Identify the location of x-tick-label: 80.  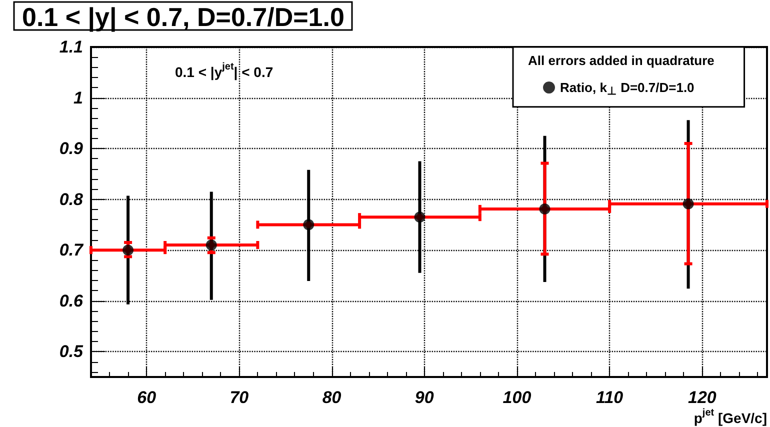
(332, 397).